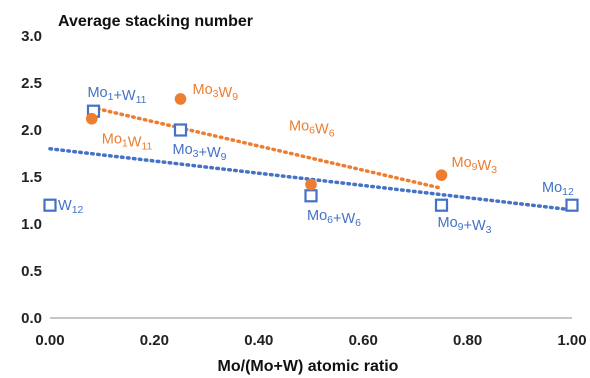  I want to click on point-label: Mo1W11, so click(127, 142).